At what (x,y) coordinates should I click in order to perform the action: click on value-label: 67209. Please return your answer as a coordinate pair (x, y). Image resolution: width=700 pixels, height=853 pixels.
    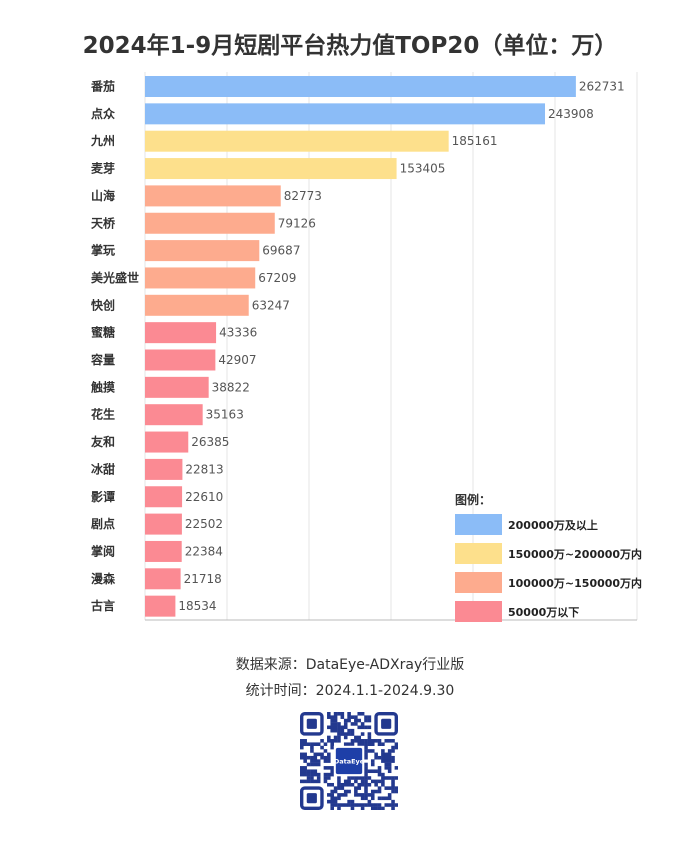
    Looking at the image, I should click on (277, 278).